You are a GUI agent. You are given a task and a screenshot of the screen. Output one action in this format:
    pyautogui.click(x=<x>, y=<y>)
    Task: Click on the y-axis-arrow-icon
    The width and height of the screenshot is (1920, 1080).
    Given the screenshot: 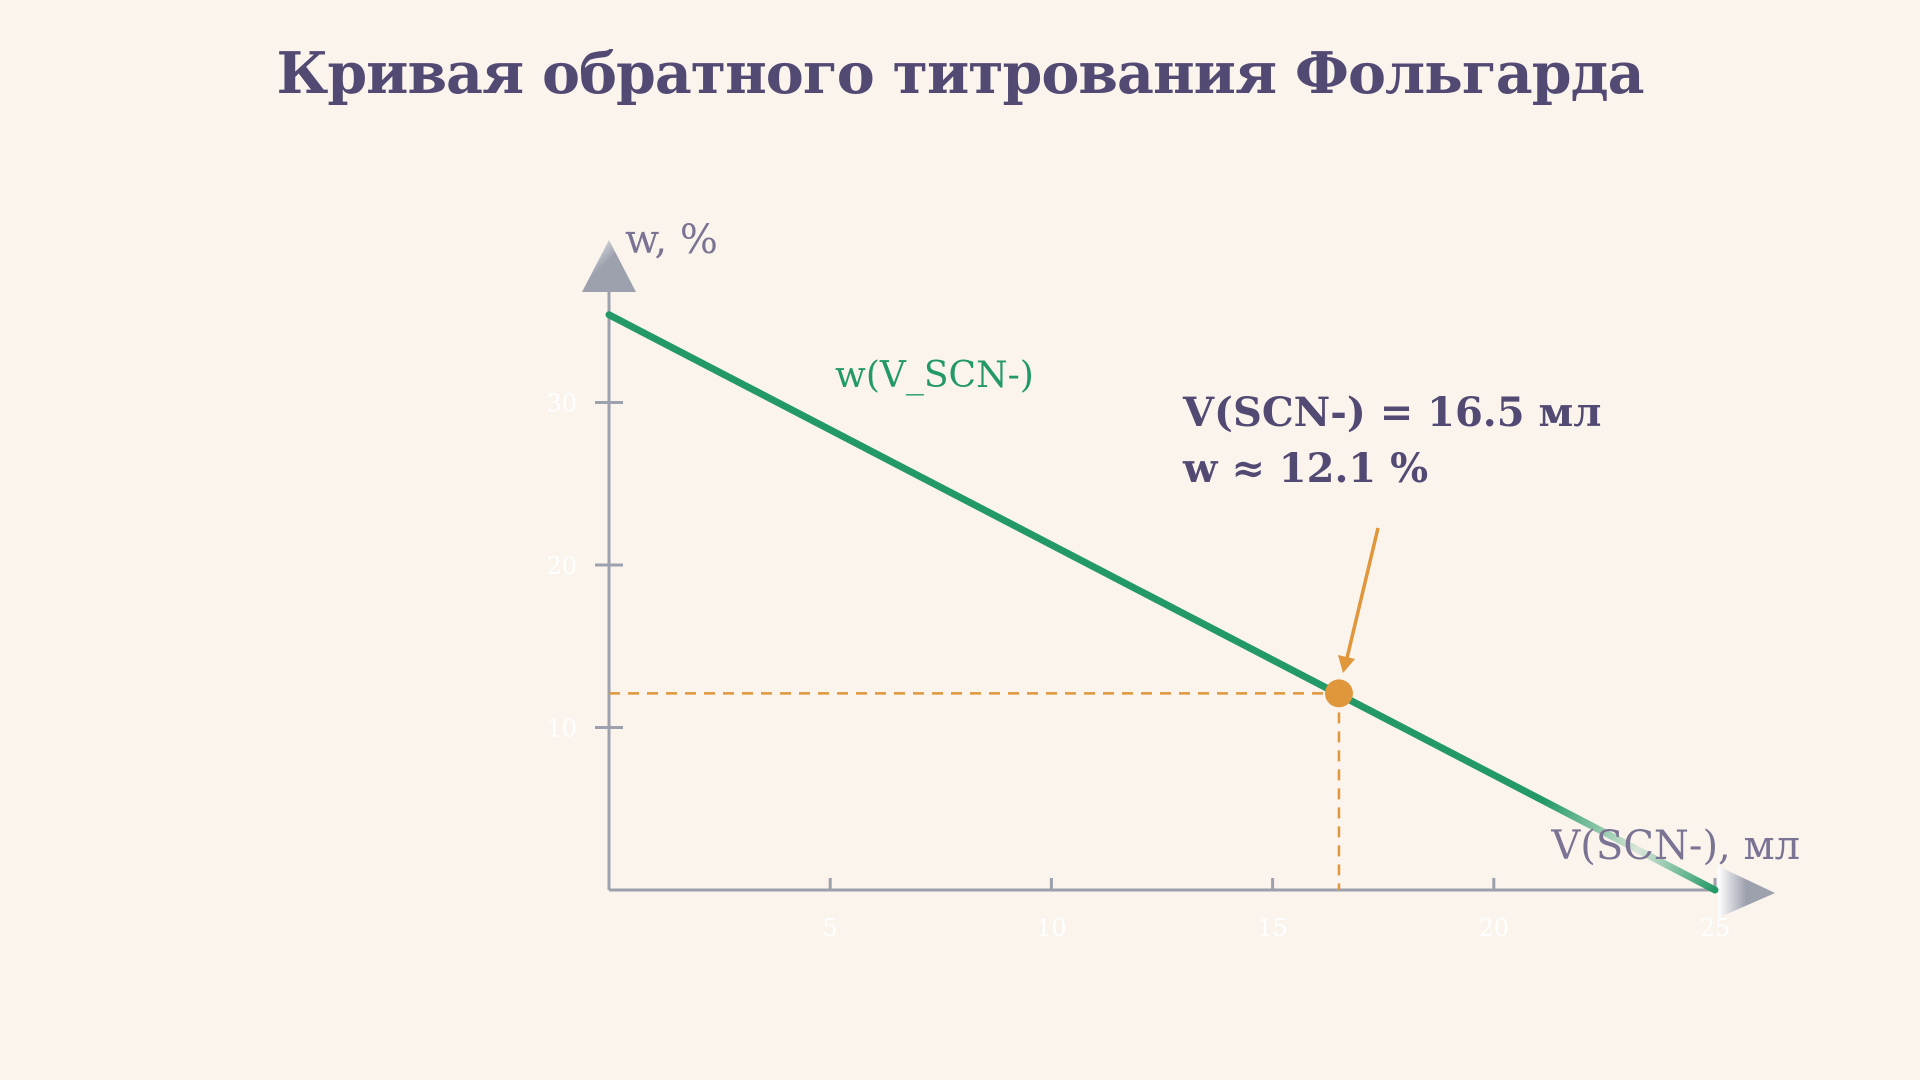 What is the action you would take?
    pyautogui.click(x=609, y=266)
    